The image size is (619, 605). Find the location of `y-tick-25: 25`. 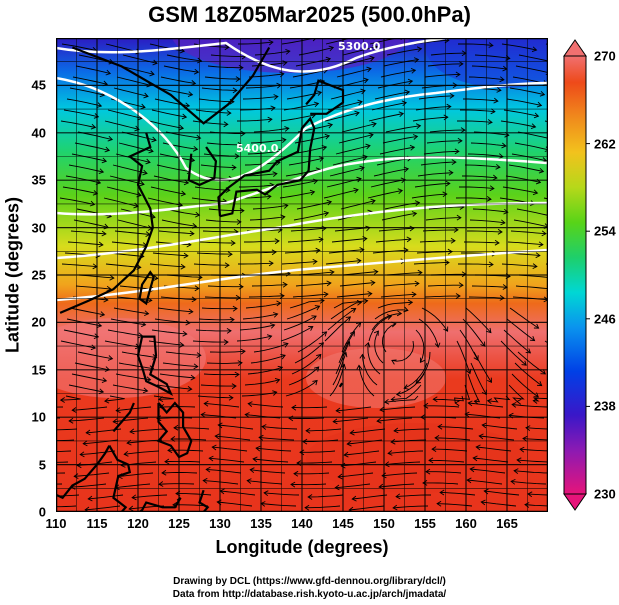

y-tick-25: 25 is located at coordinates (38, 275).